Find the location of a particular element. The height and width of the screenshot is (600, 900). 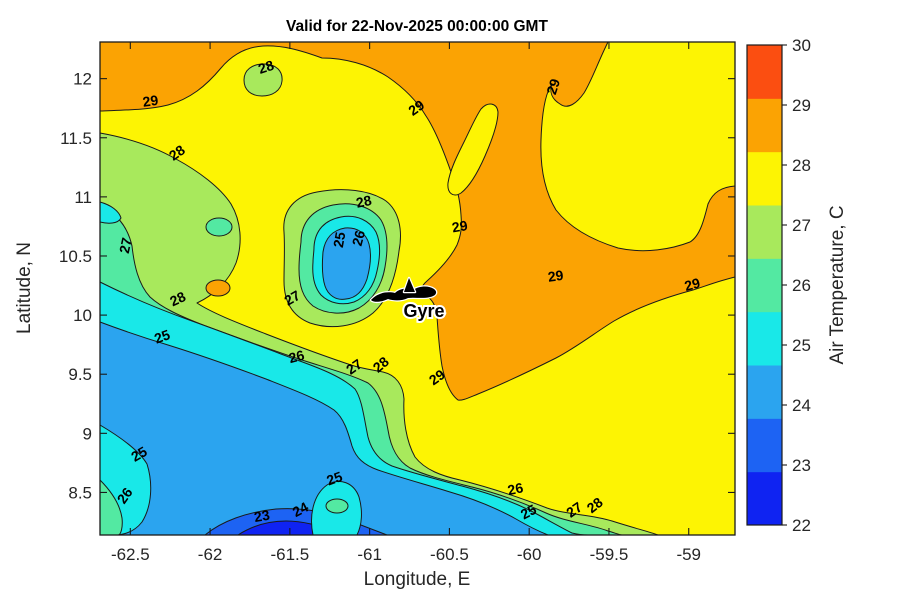

y-tick-label: 11 is located at coordinates (83, 197).